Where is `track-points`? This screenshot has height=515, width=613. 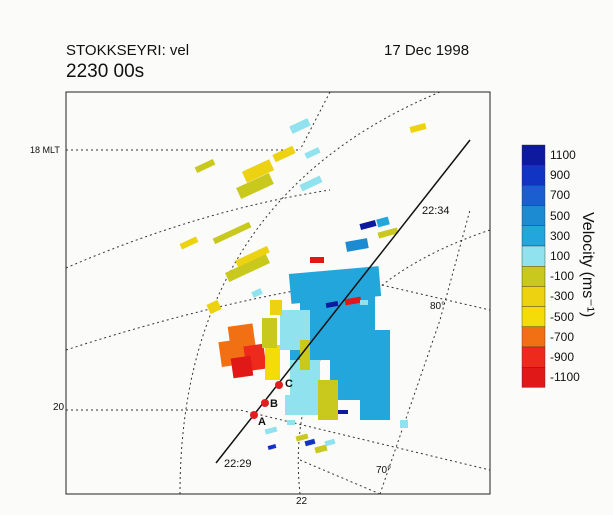 track-points is located at coordinates (266, 400).